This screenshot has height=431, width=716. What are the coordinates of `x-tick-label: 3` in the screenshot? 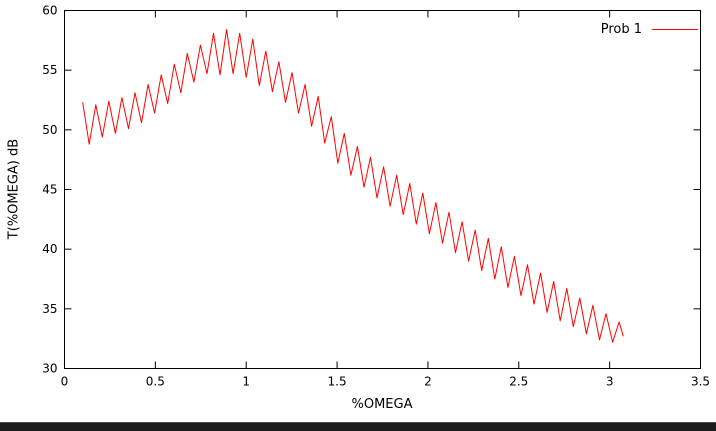 It's located at (610, 382).